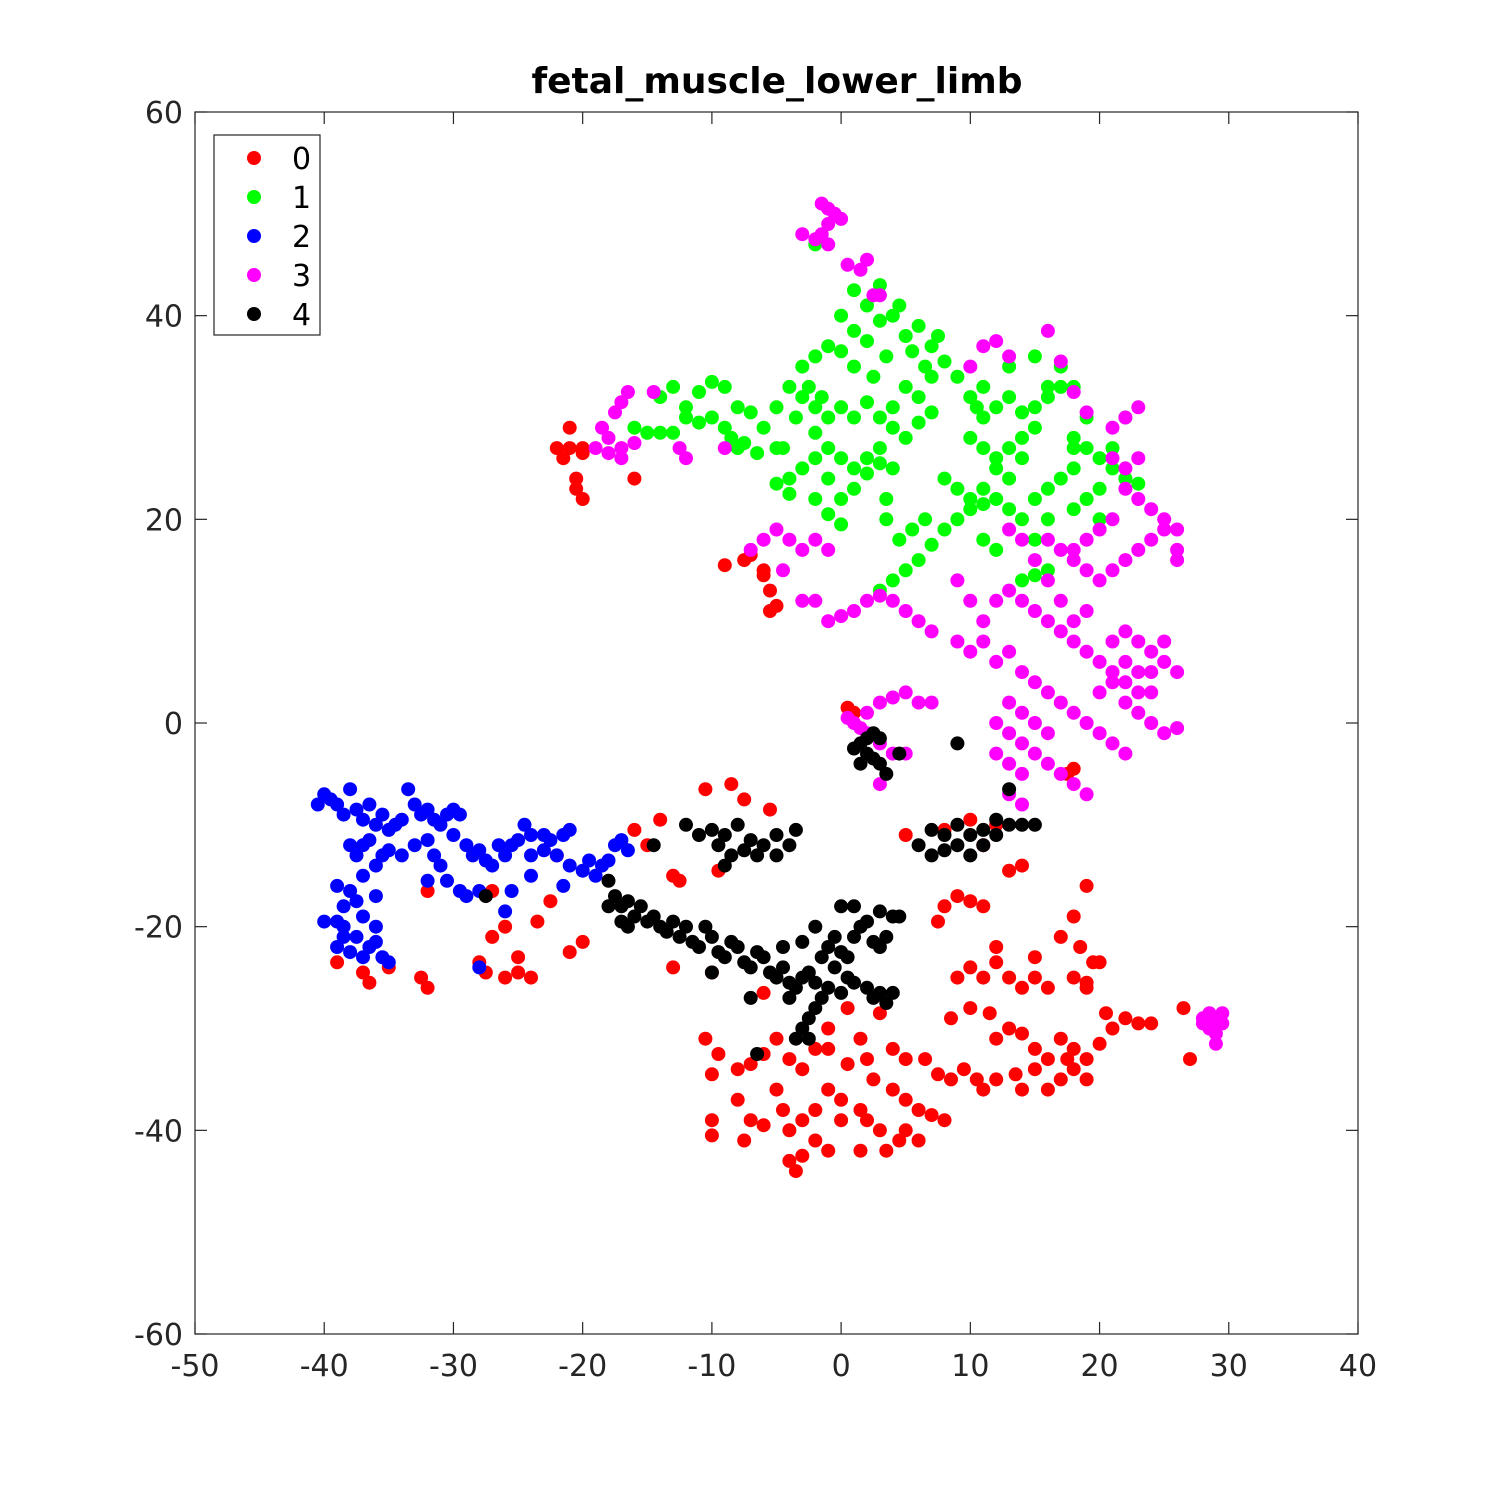 This screenshot has width=1500, height=1500. I want to click on x-tick-label: 40, so click(1358, 1366).